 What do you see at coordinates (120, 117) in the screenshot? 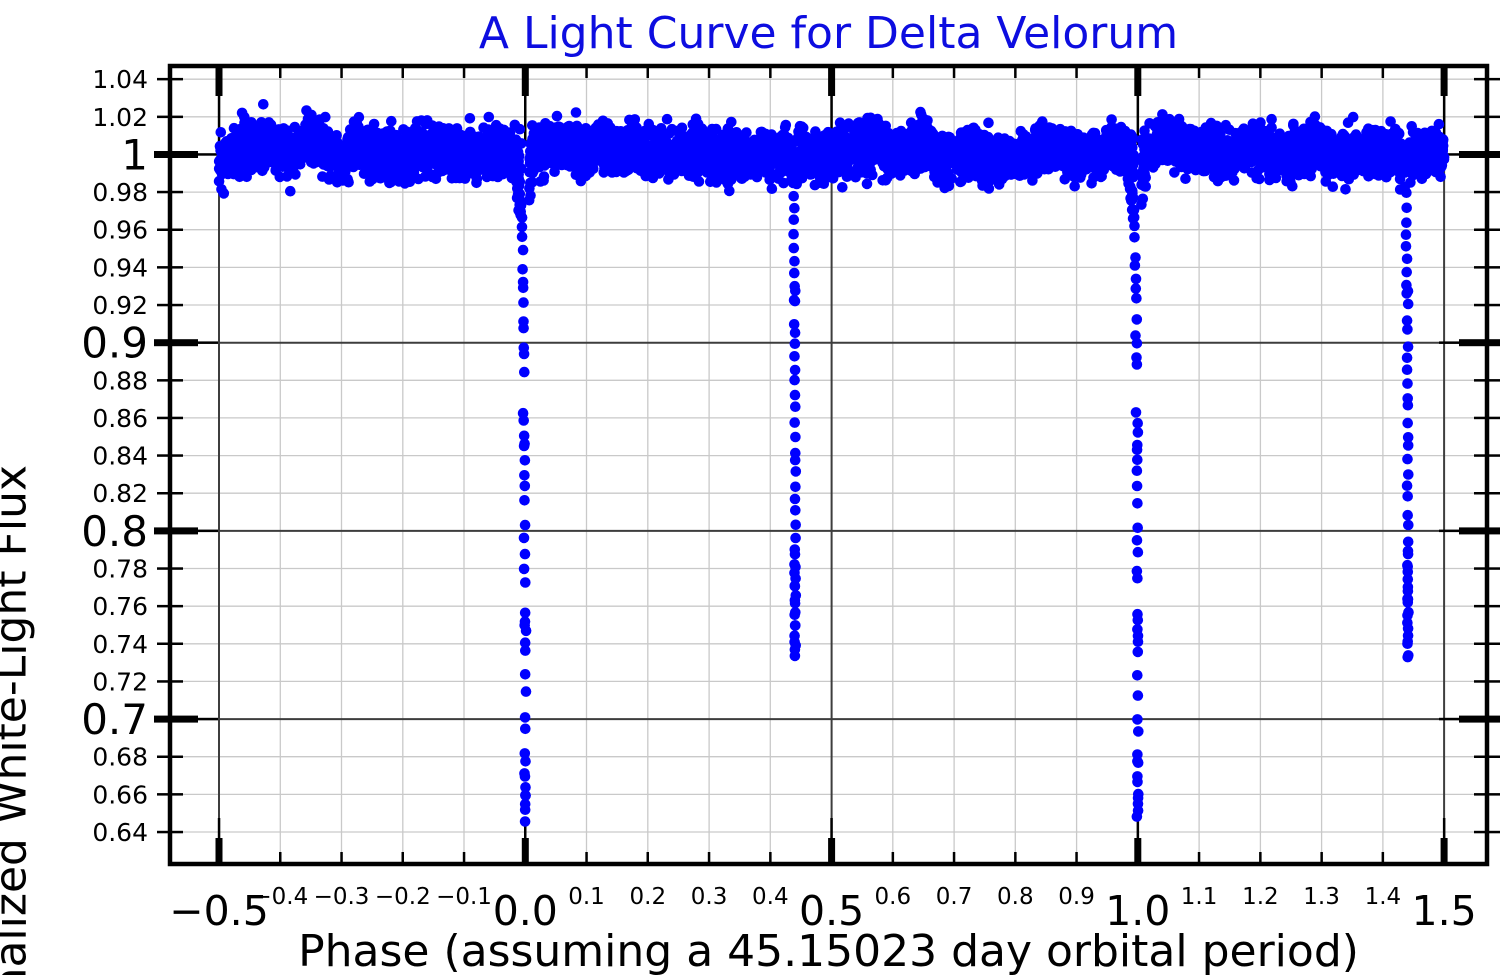
I see `svg-text: 1.02` at bounding box center [120, 117].